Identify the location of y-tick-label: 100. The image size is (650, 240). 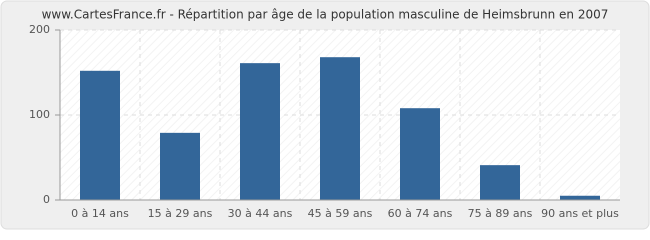
(39, 114).